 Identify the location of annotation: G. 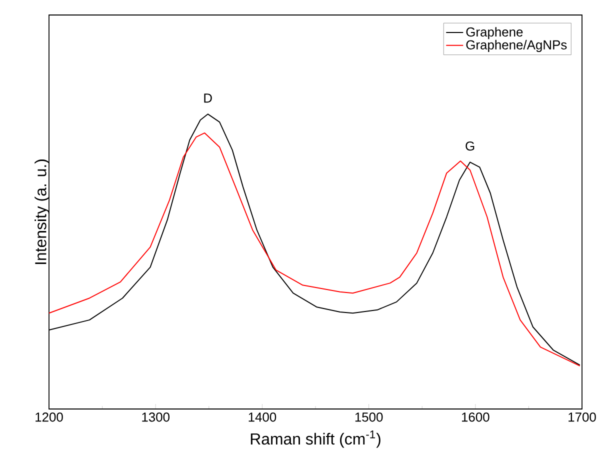
(470, 146).